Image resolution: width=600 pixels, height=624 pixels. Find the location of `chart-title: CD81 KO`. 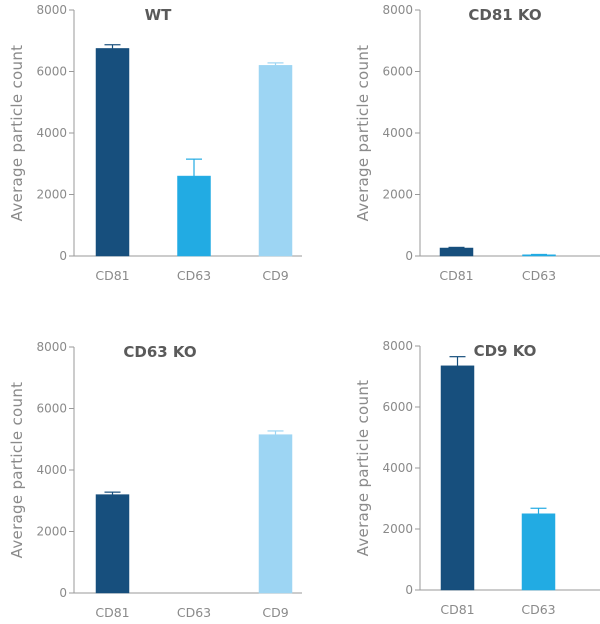

chart-title: CD81 KO is located at coordinates (504, 15).